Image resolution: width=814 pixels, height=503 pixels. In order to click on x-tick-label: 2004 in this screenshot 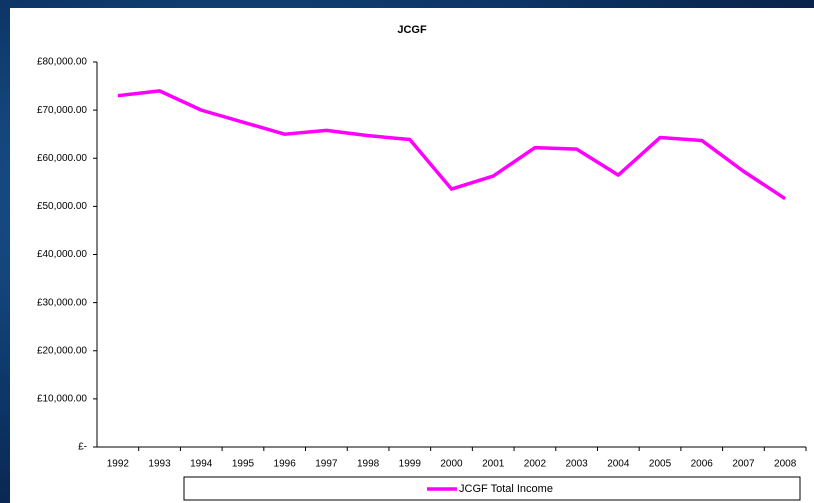, I will do `click(618, 464)`.